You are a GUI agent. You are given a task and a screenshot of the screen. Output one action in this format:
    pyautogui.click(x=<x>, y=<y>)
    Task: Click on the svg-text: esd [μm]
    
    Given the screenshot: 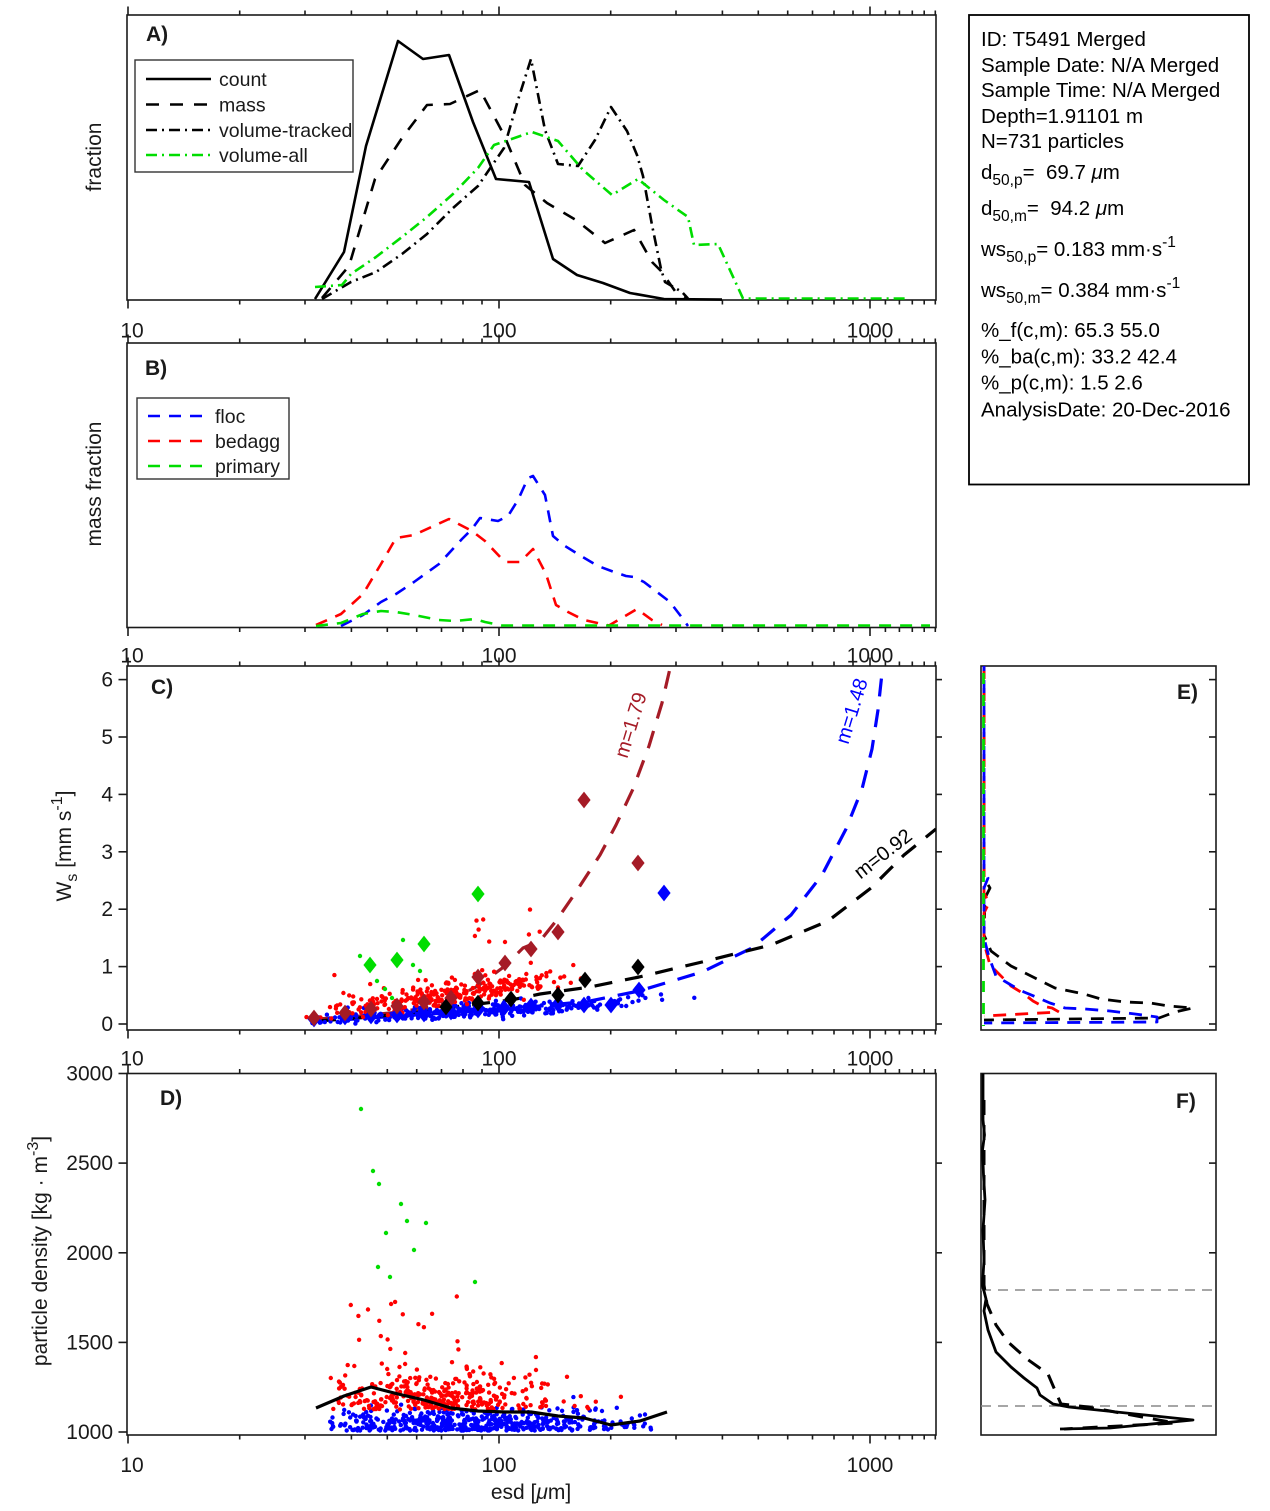 What is the action you would take?
    pyautogui.click(x=531, y=1492)
    